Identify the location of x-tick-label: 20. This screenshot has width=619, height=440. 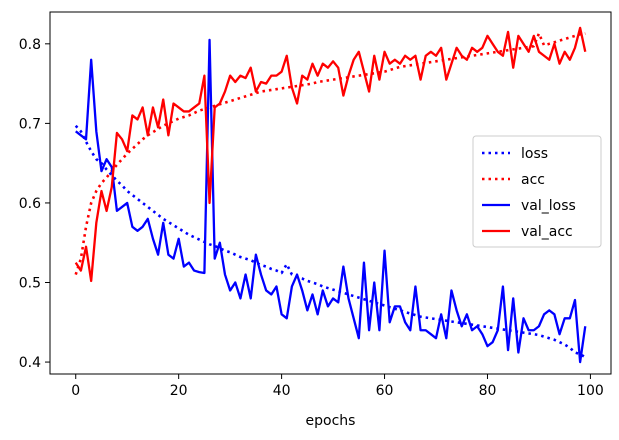
(179, 391).